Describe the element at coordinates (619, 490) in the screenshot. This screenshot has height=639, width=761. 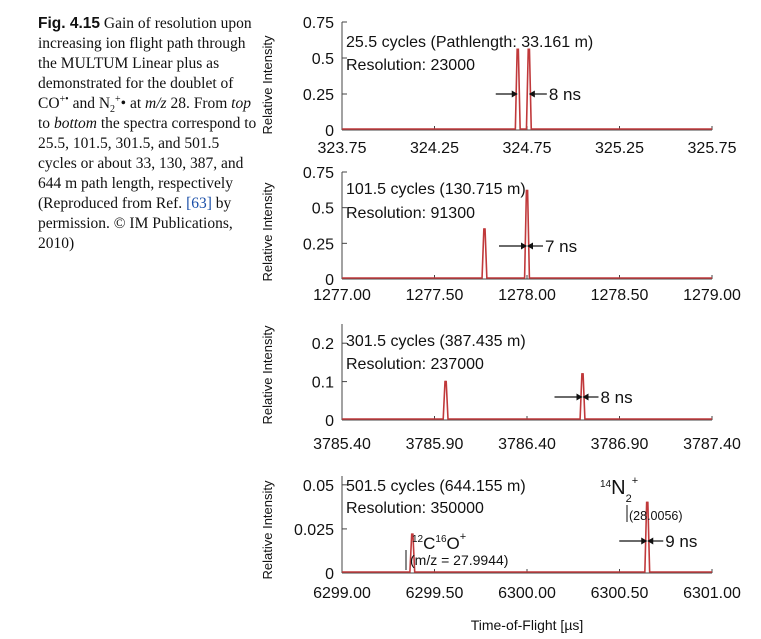
I see `n2-ion-label: 14N2+` at that location.